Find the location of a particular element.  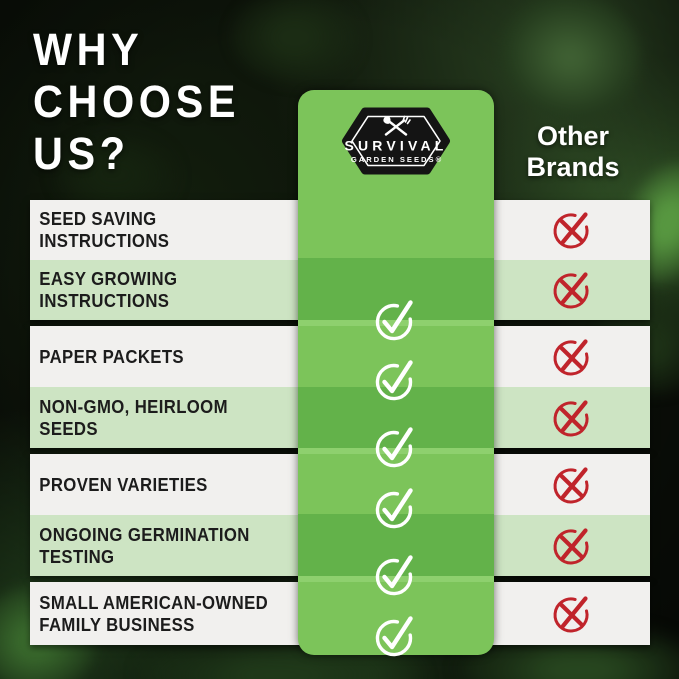

feature-label: NON-GMO, HEIRLOOM SEEDS is located at coordinates (133, 417).